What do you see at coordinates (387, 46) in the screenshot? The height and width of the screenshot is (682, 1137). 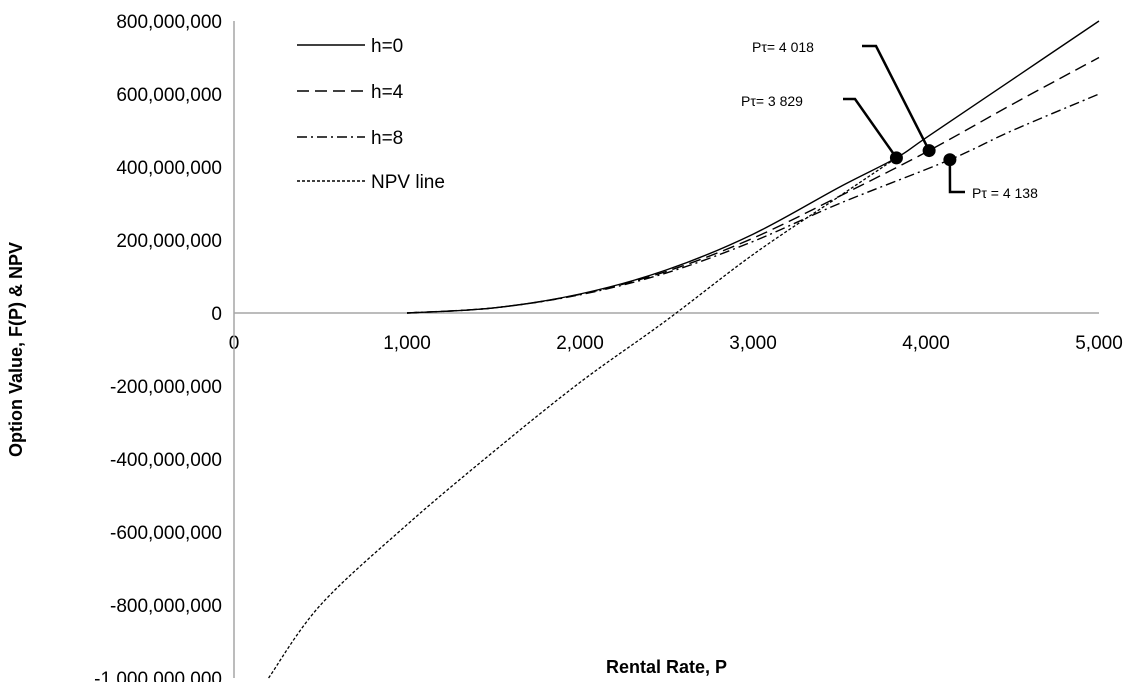 I see `legend-label: h=0` at bounding box center [387, 46].